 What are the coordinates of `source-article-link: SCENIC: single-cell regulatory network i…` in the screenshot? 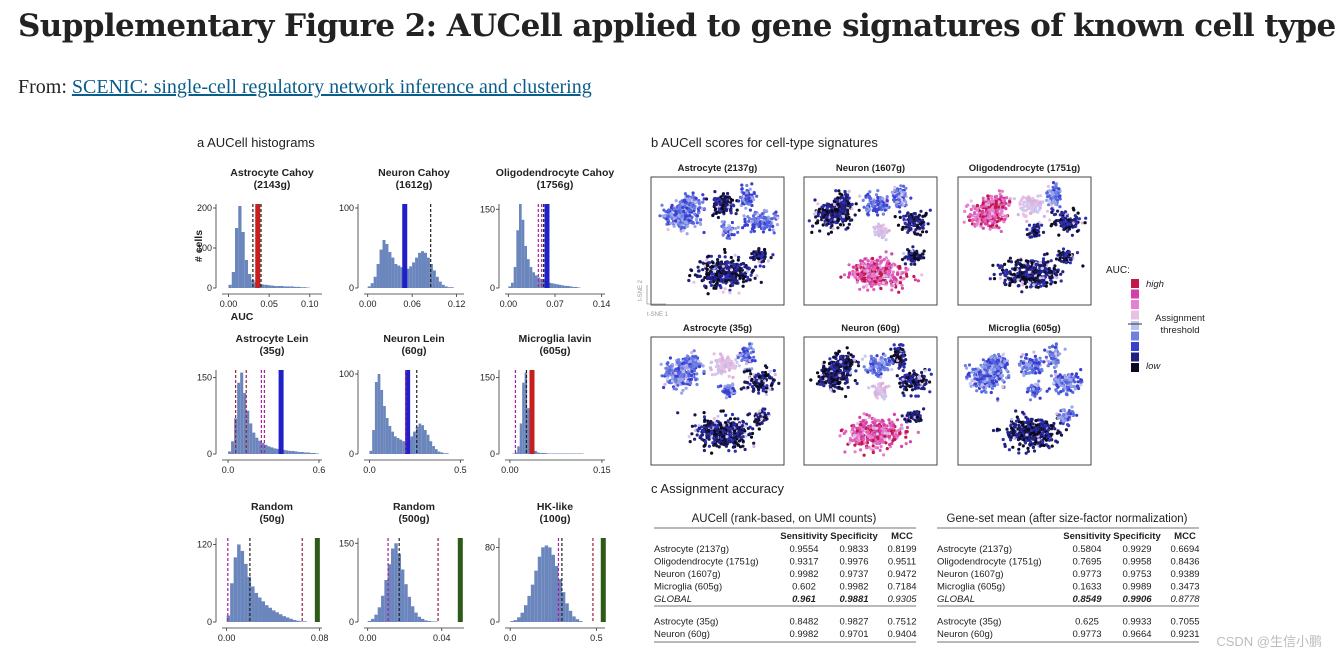 It's located at (331, 87).